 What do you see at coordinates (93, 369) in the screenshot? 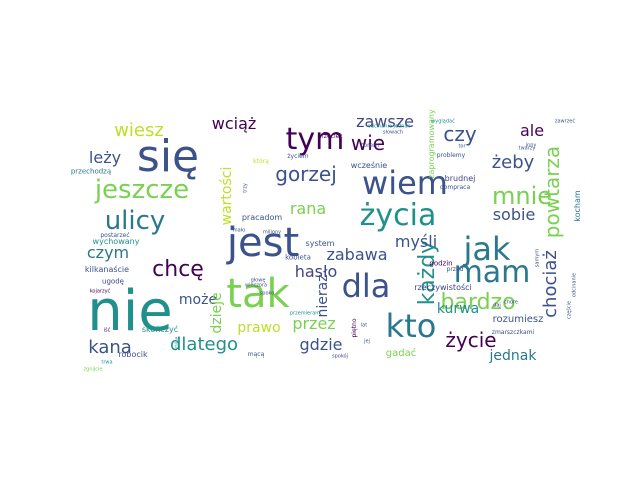
I see `word: zgnijcie` at bounding box center [93, 369].